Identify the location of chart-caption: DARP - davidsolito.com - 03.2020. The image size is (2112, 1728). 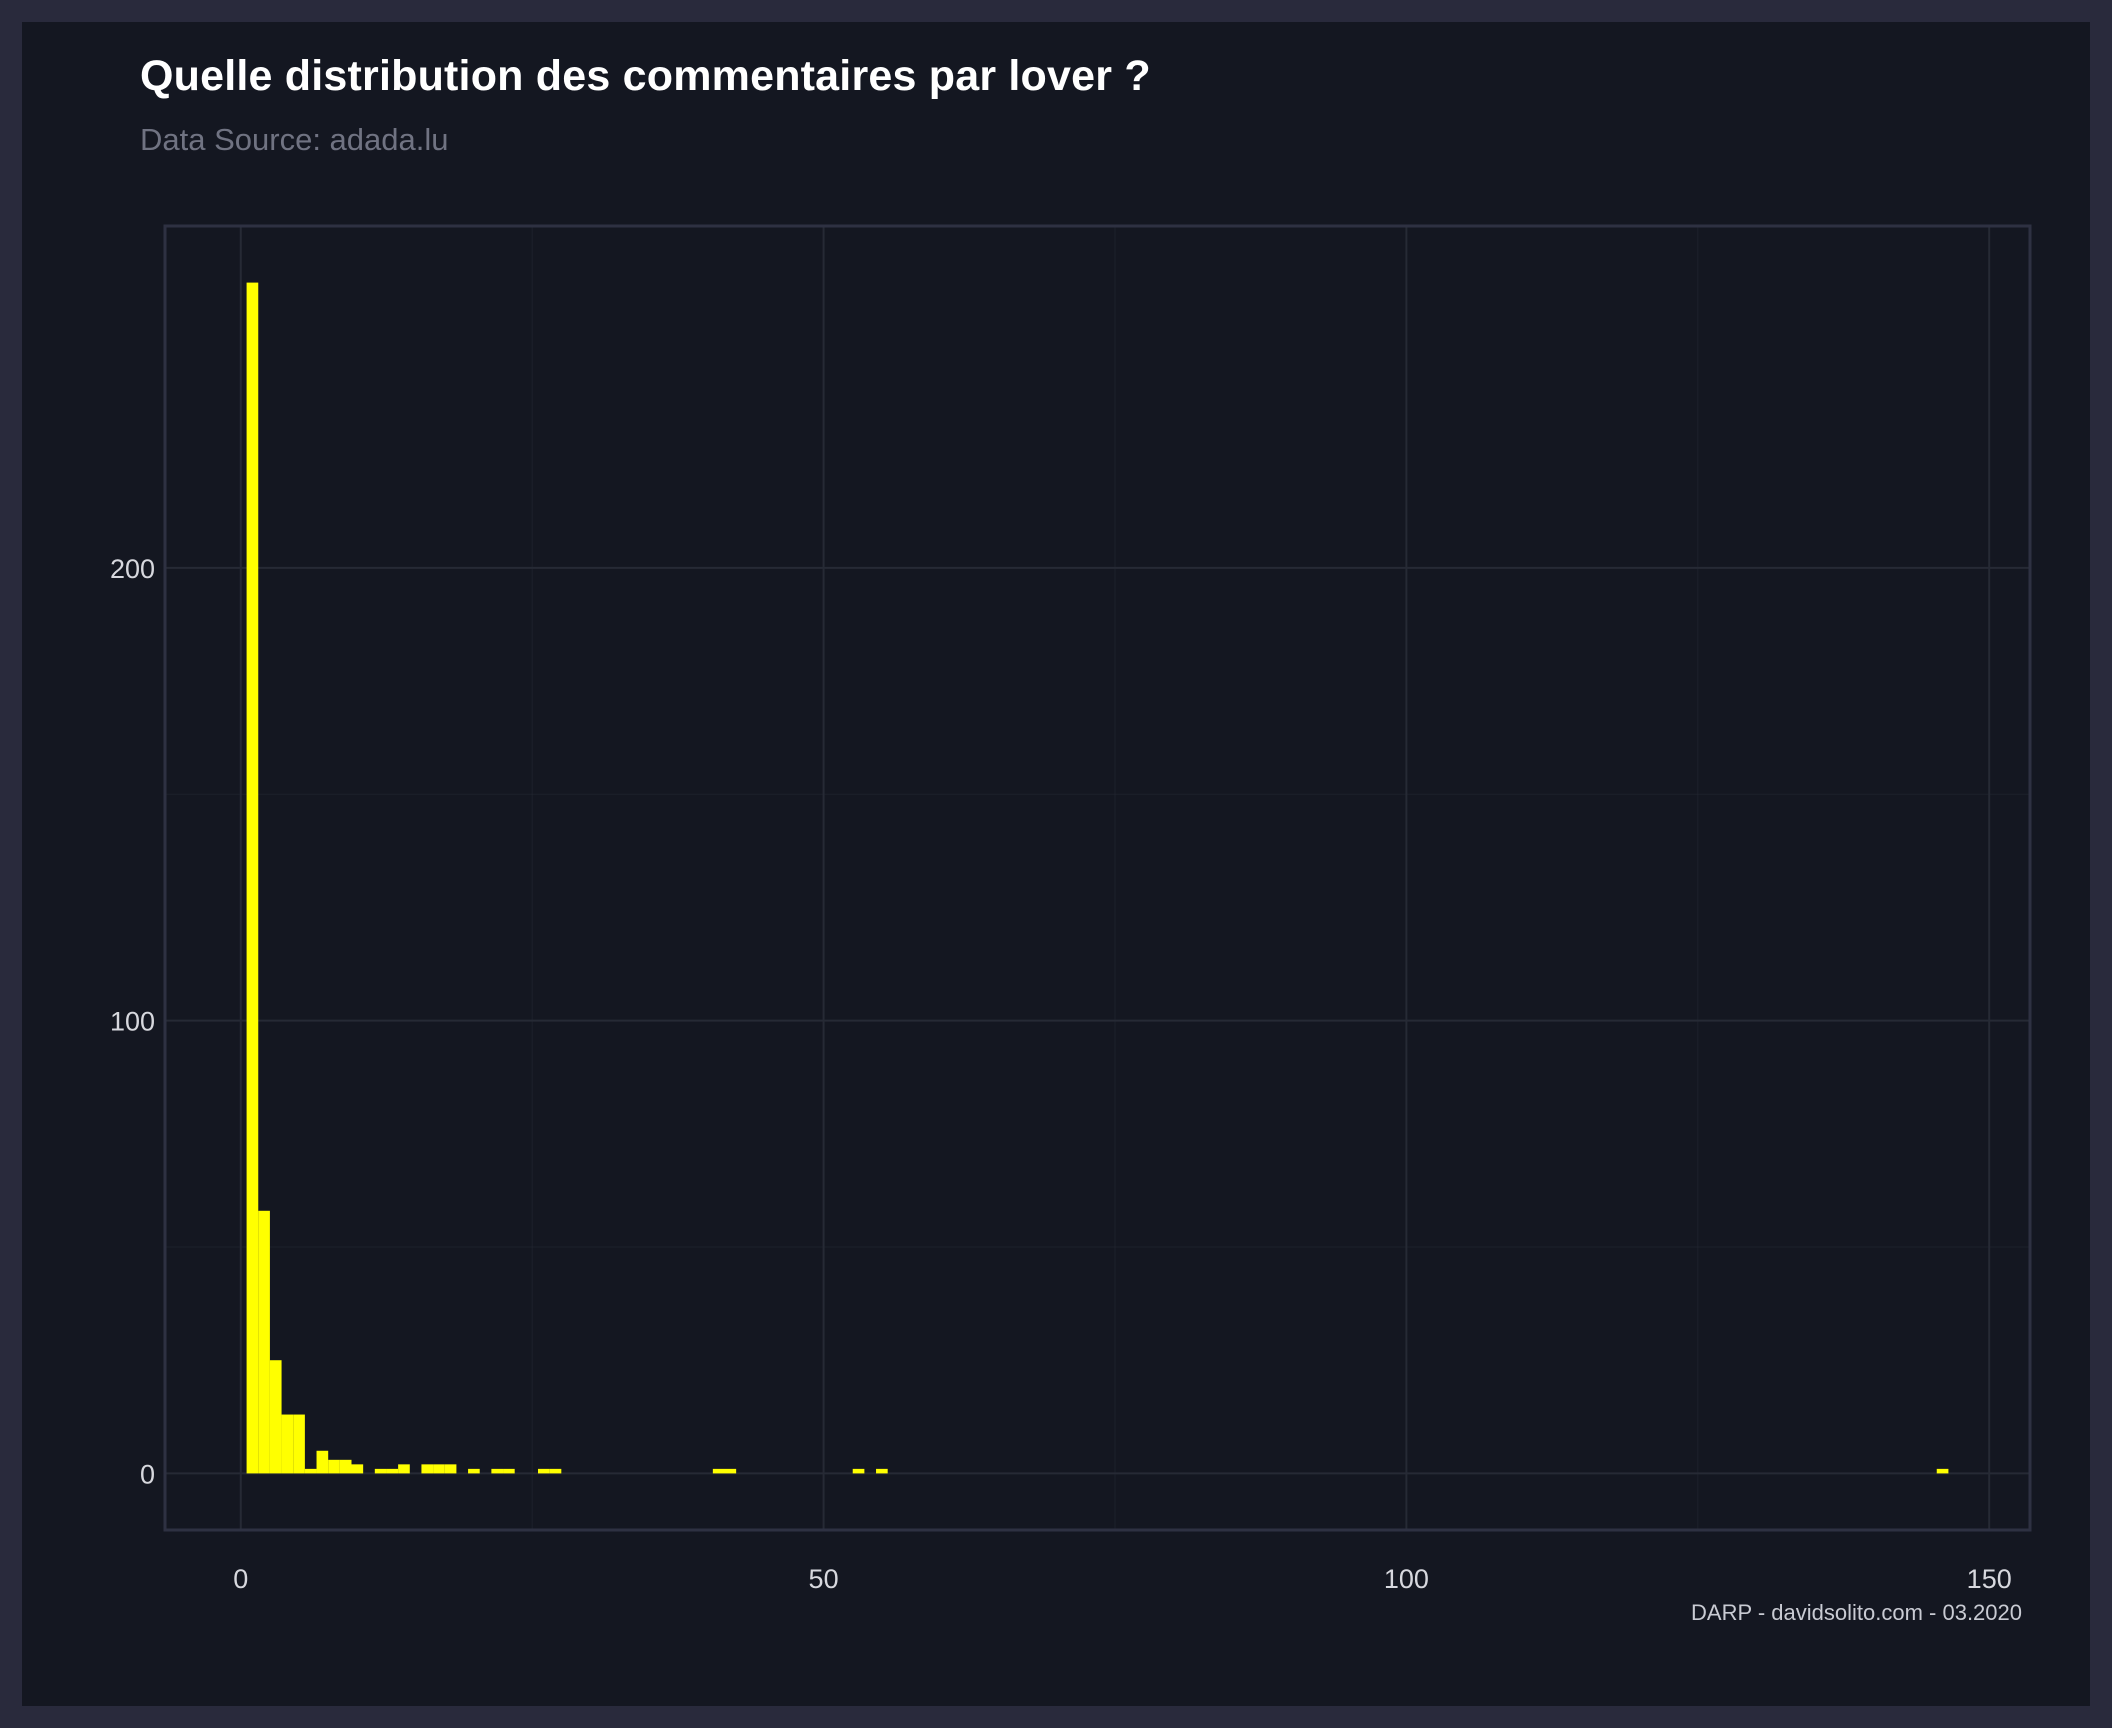
(1856, 1612).